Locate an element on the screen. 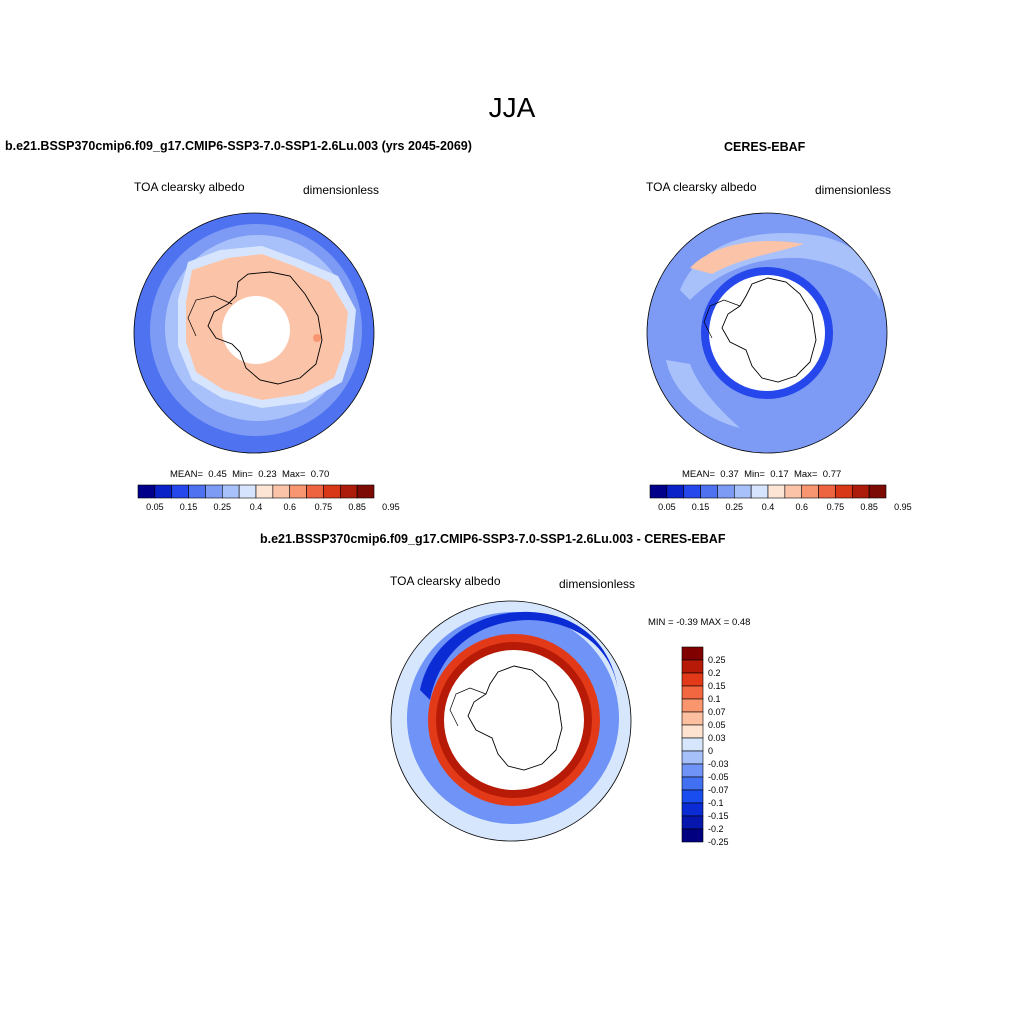 This screenshot has height=1024, width=1024. panel-2-title: CERES-EBAF is located at coordinates (765, 147).